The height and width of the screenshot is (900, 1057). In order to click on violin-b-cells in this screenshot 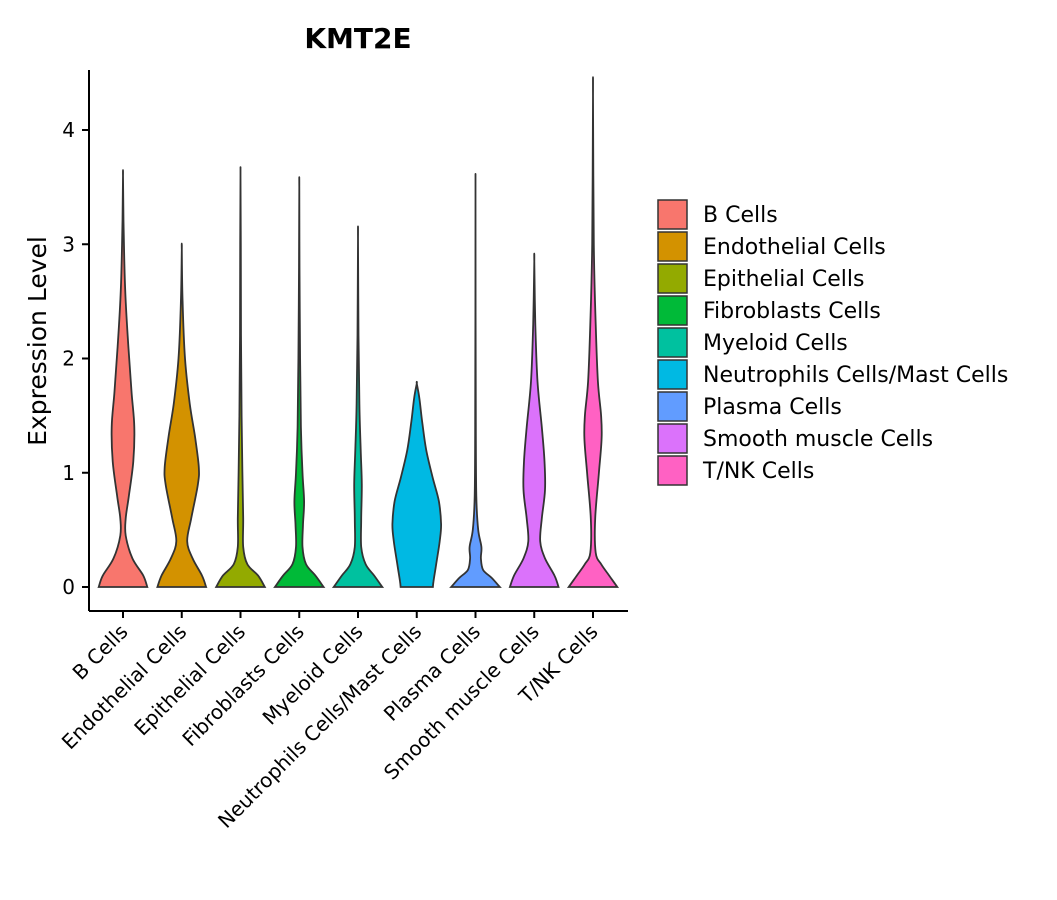, I will do `click(123, 378)`.